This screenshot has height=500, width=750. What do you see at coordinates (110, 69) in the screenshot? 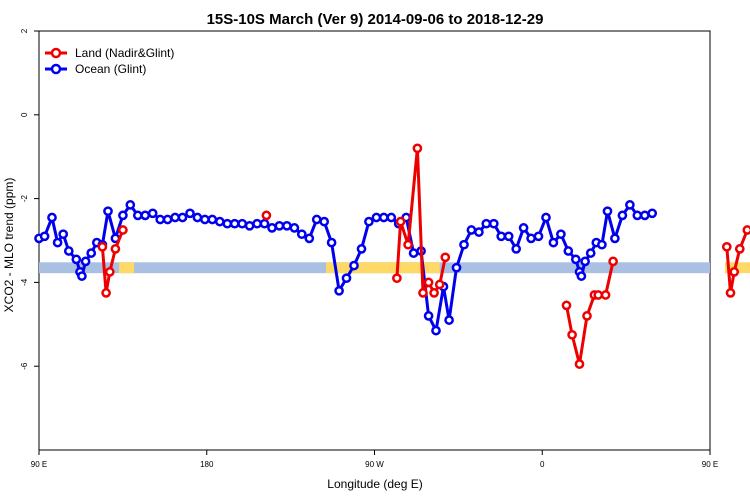
I see `legend-ocean-label: Ocean (Glint)` at bounding box center [110, 69].